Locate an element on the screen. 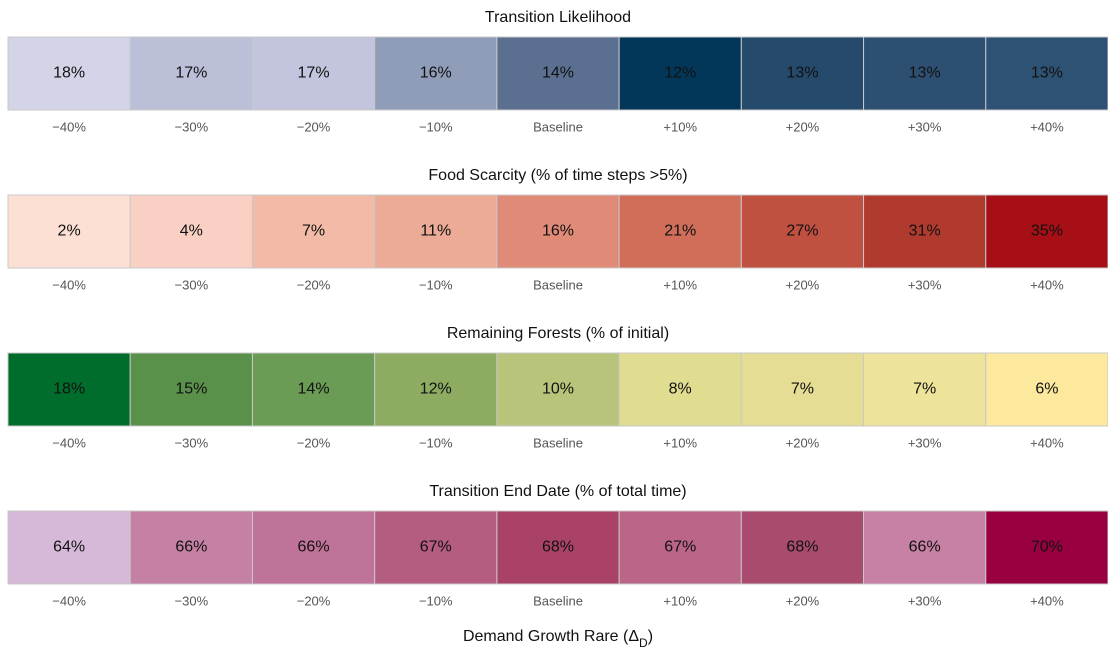 Image resolution: width=1108 pixels, height=652 pixels. cell-value-label: 21% is located at coordinates (680, 231).